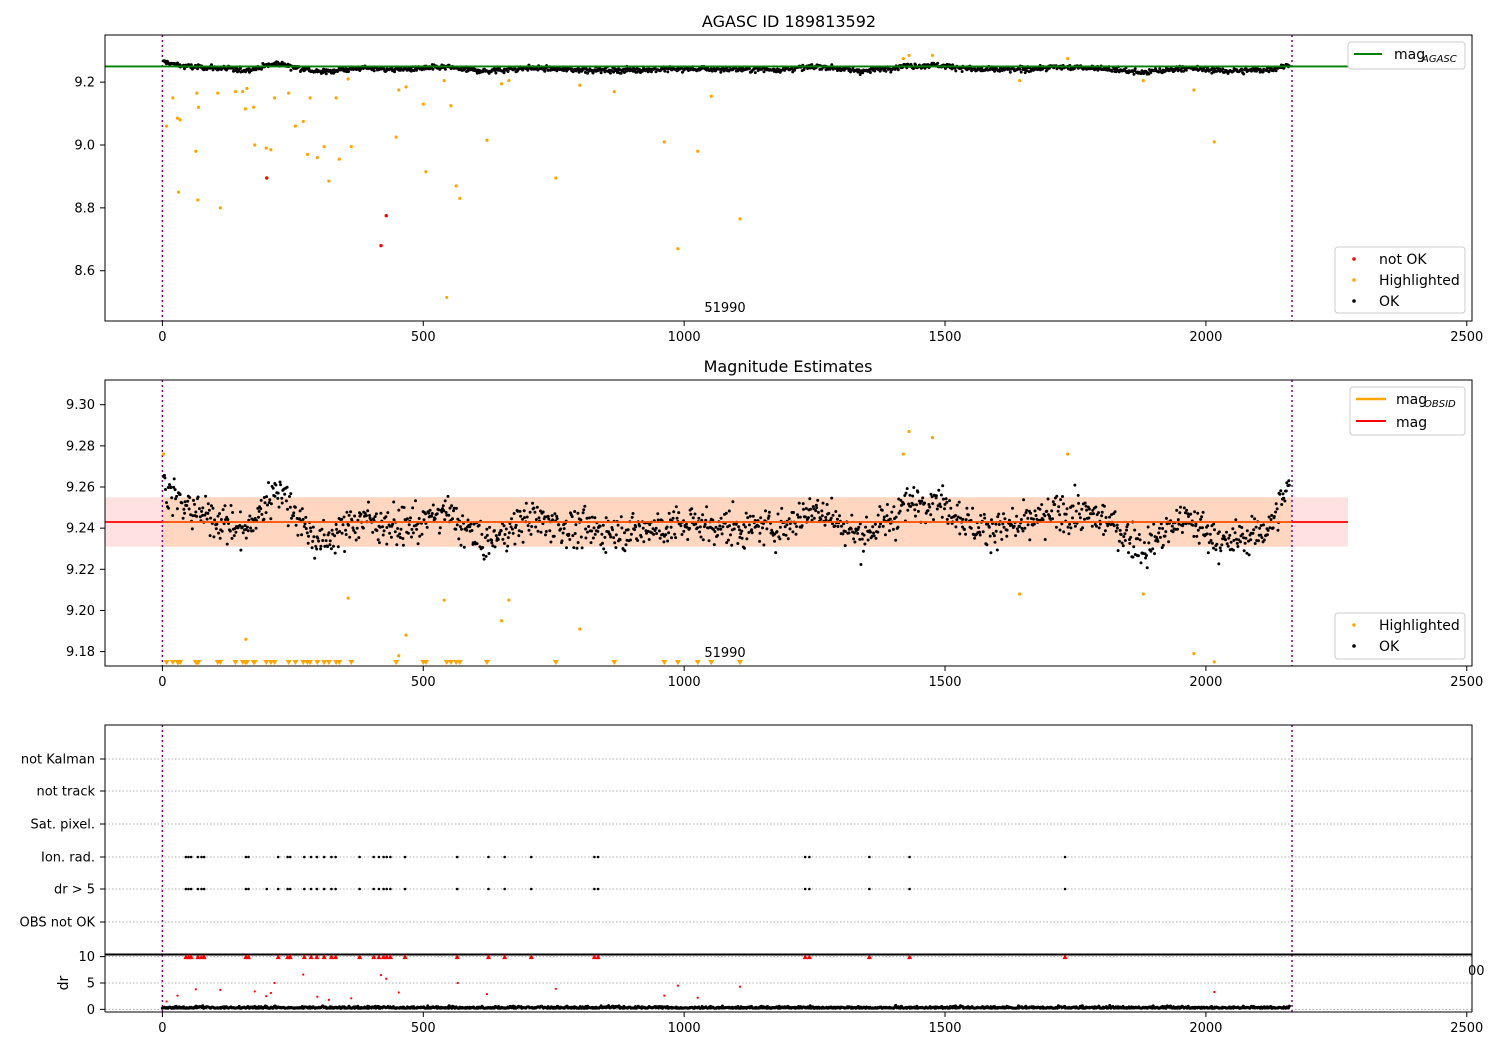 The width and height of the screenshot is (1500, 1050). Describe the element at coordinates (328, 999) in the screenshot. I see `dr-highlight-point` at that location.